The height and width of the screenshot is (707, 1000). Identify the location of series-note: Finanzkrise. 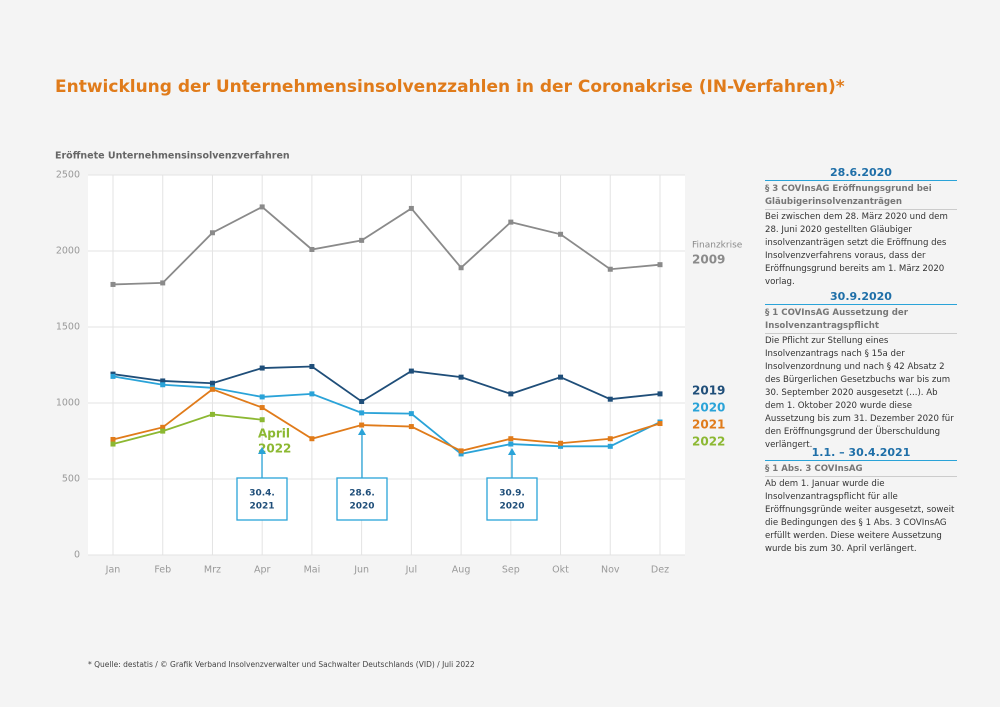
(717, 246).